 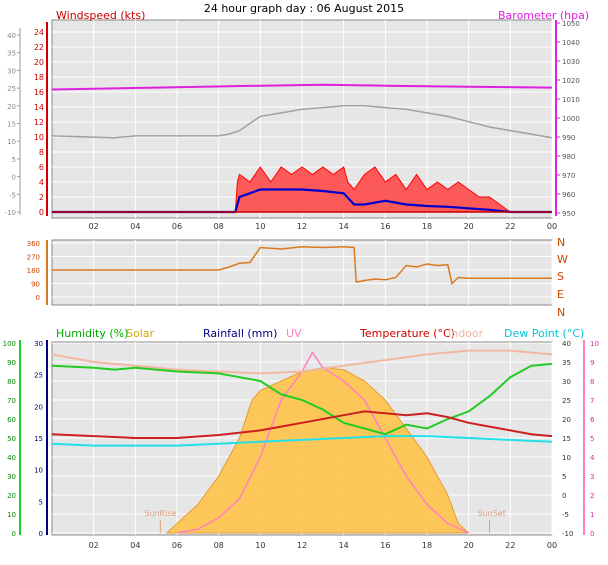 I want to click on dew-point-label: Dew Point (°C), so click(x=544, y=333).